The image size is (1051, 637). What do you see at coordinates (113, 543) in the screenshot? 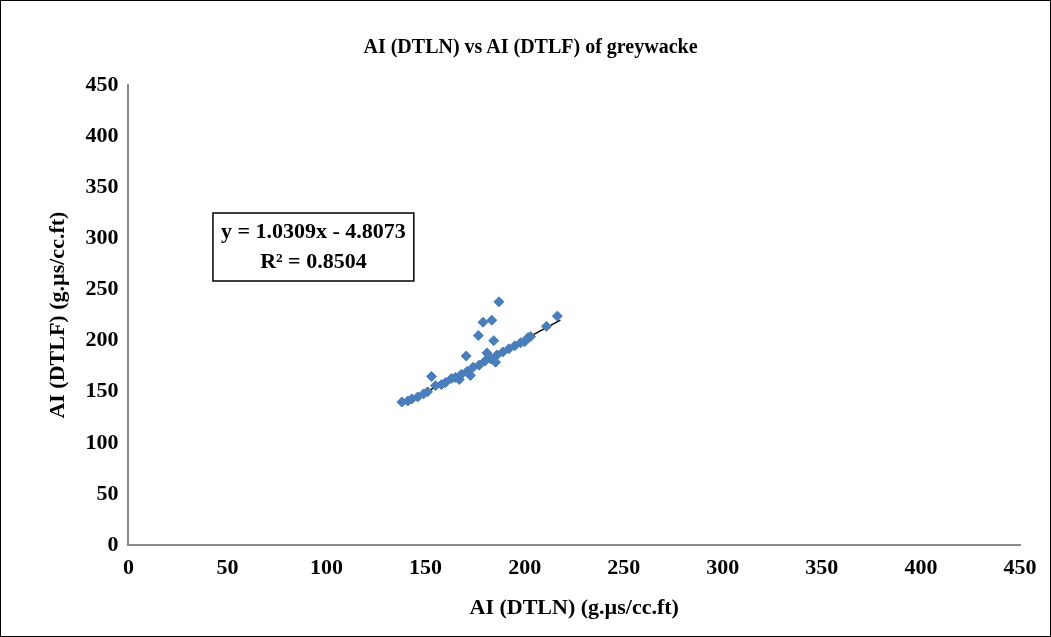
I see `y-tick-label: 0` at bounding box center [113, 543].